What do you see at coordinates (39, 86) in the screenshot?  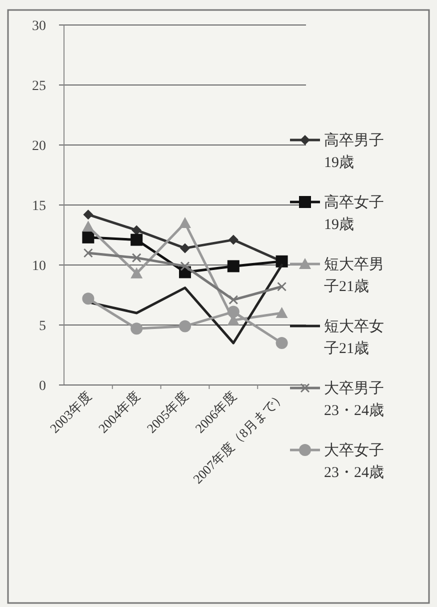 I see `y-tick-label: 25` at bounding box center [39, 86].